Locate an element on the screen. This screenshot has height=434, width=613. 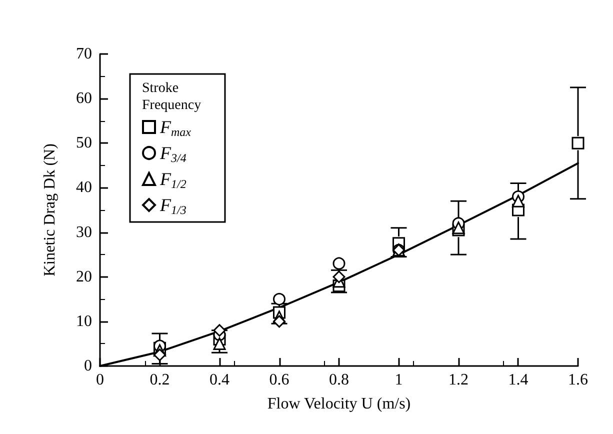
x-tick-label: 0.8 is located at coordinates (339, 380).